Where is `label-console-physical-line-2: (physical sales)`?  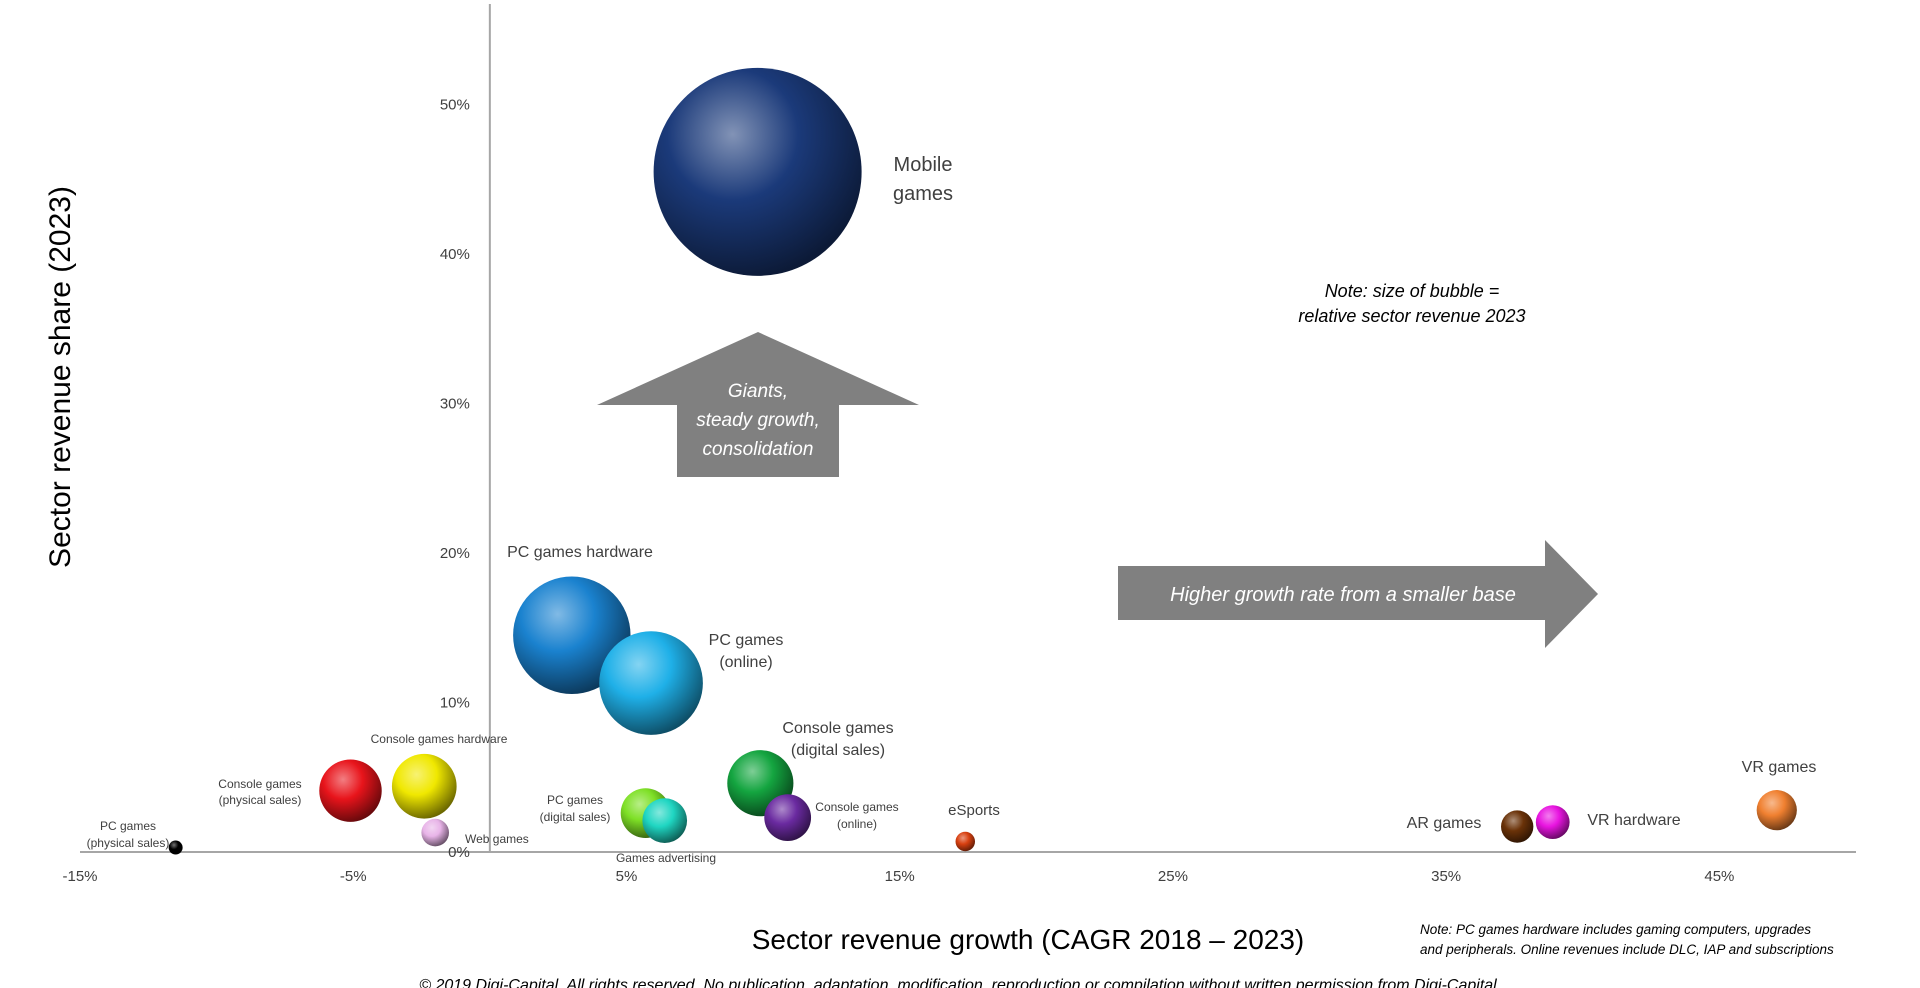
label-console-physical-line-2: (physical sales) is located at coordinates (260, 800).